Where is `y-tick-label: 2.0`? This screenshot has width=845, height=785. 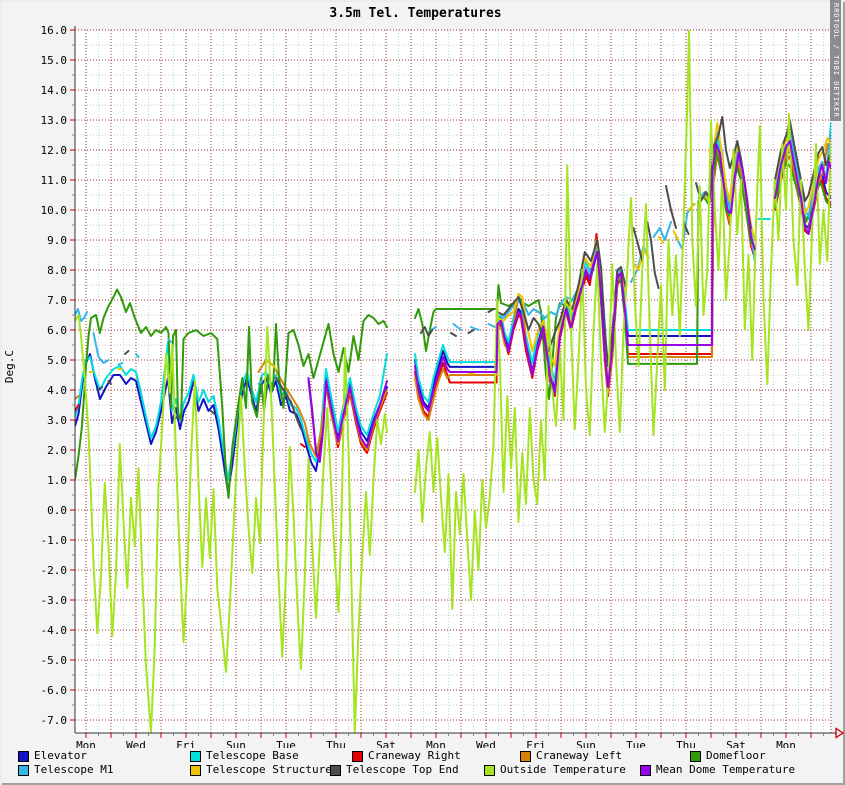
y-tick-label: 2.0 is located at coordinates (57, 450).